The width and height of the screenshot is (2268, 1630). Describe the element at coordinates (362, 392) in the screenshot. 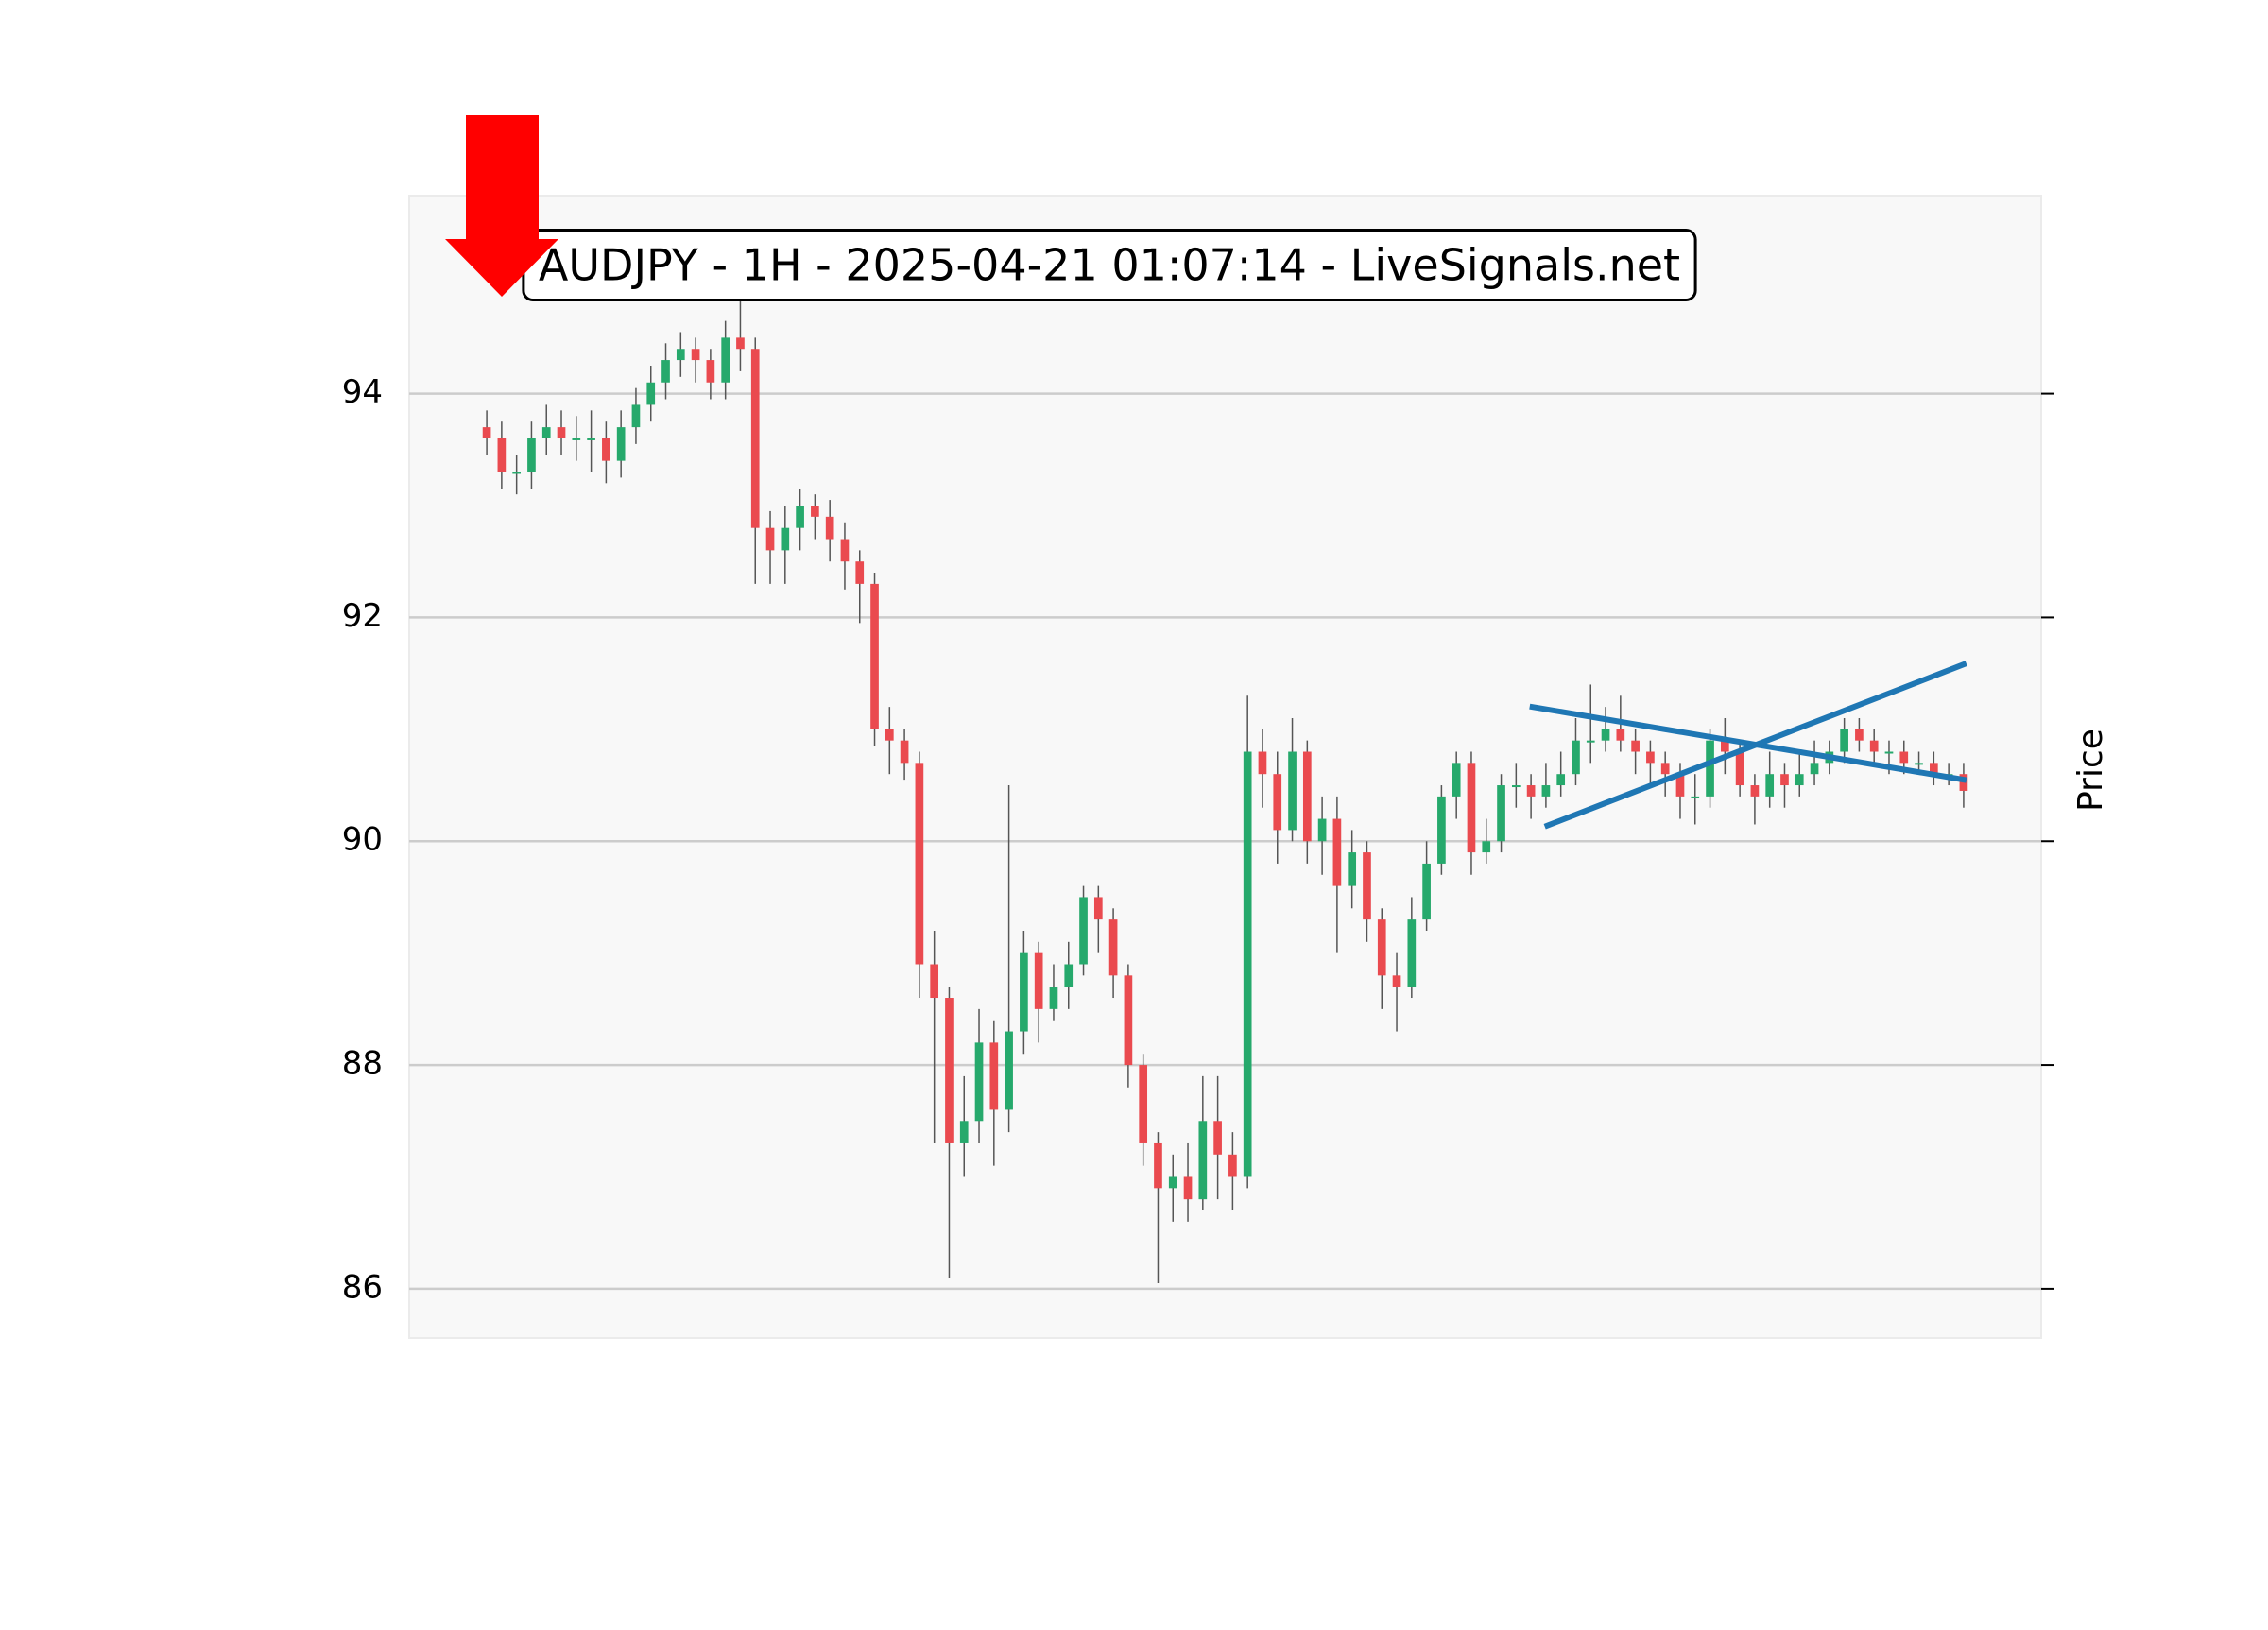

I see `y-tick-label: 94` at that location.